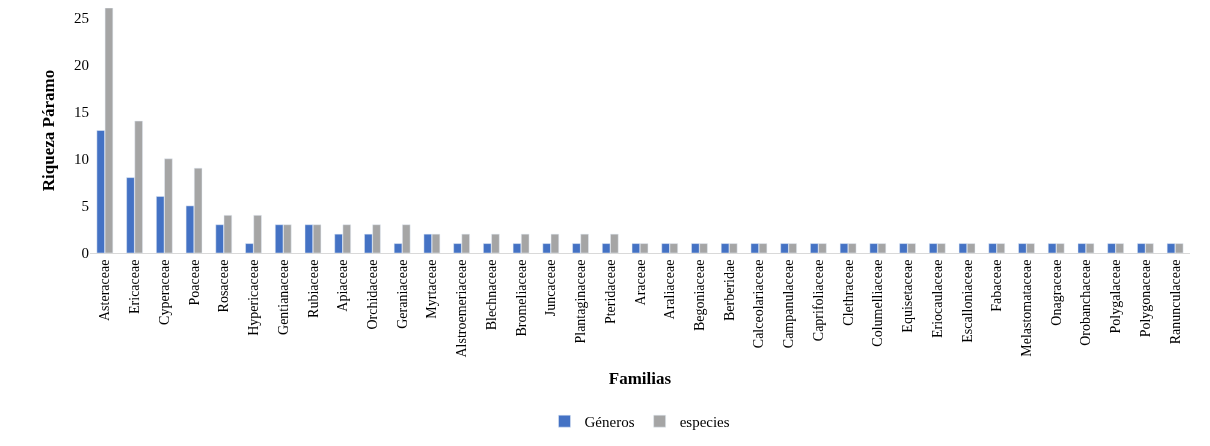  Describe the element at coordinates (462, 308) in the screenshot. I see `x-tick-label: Alstroemeriaceae` at that location.